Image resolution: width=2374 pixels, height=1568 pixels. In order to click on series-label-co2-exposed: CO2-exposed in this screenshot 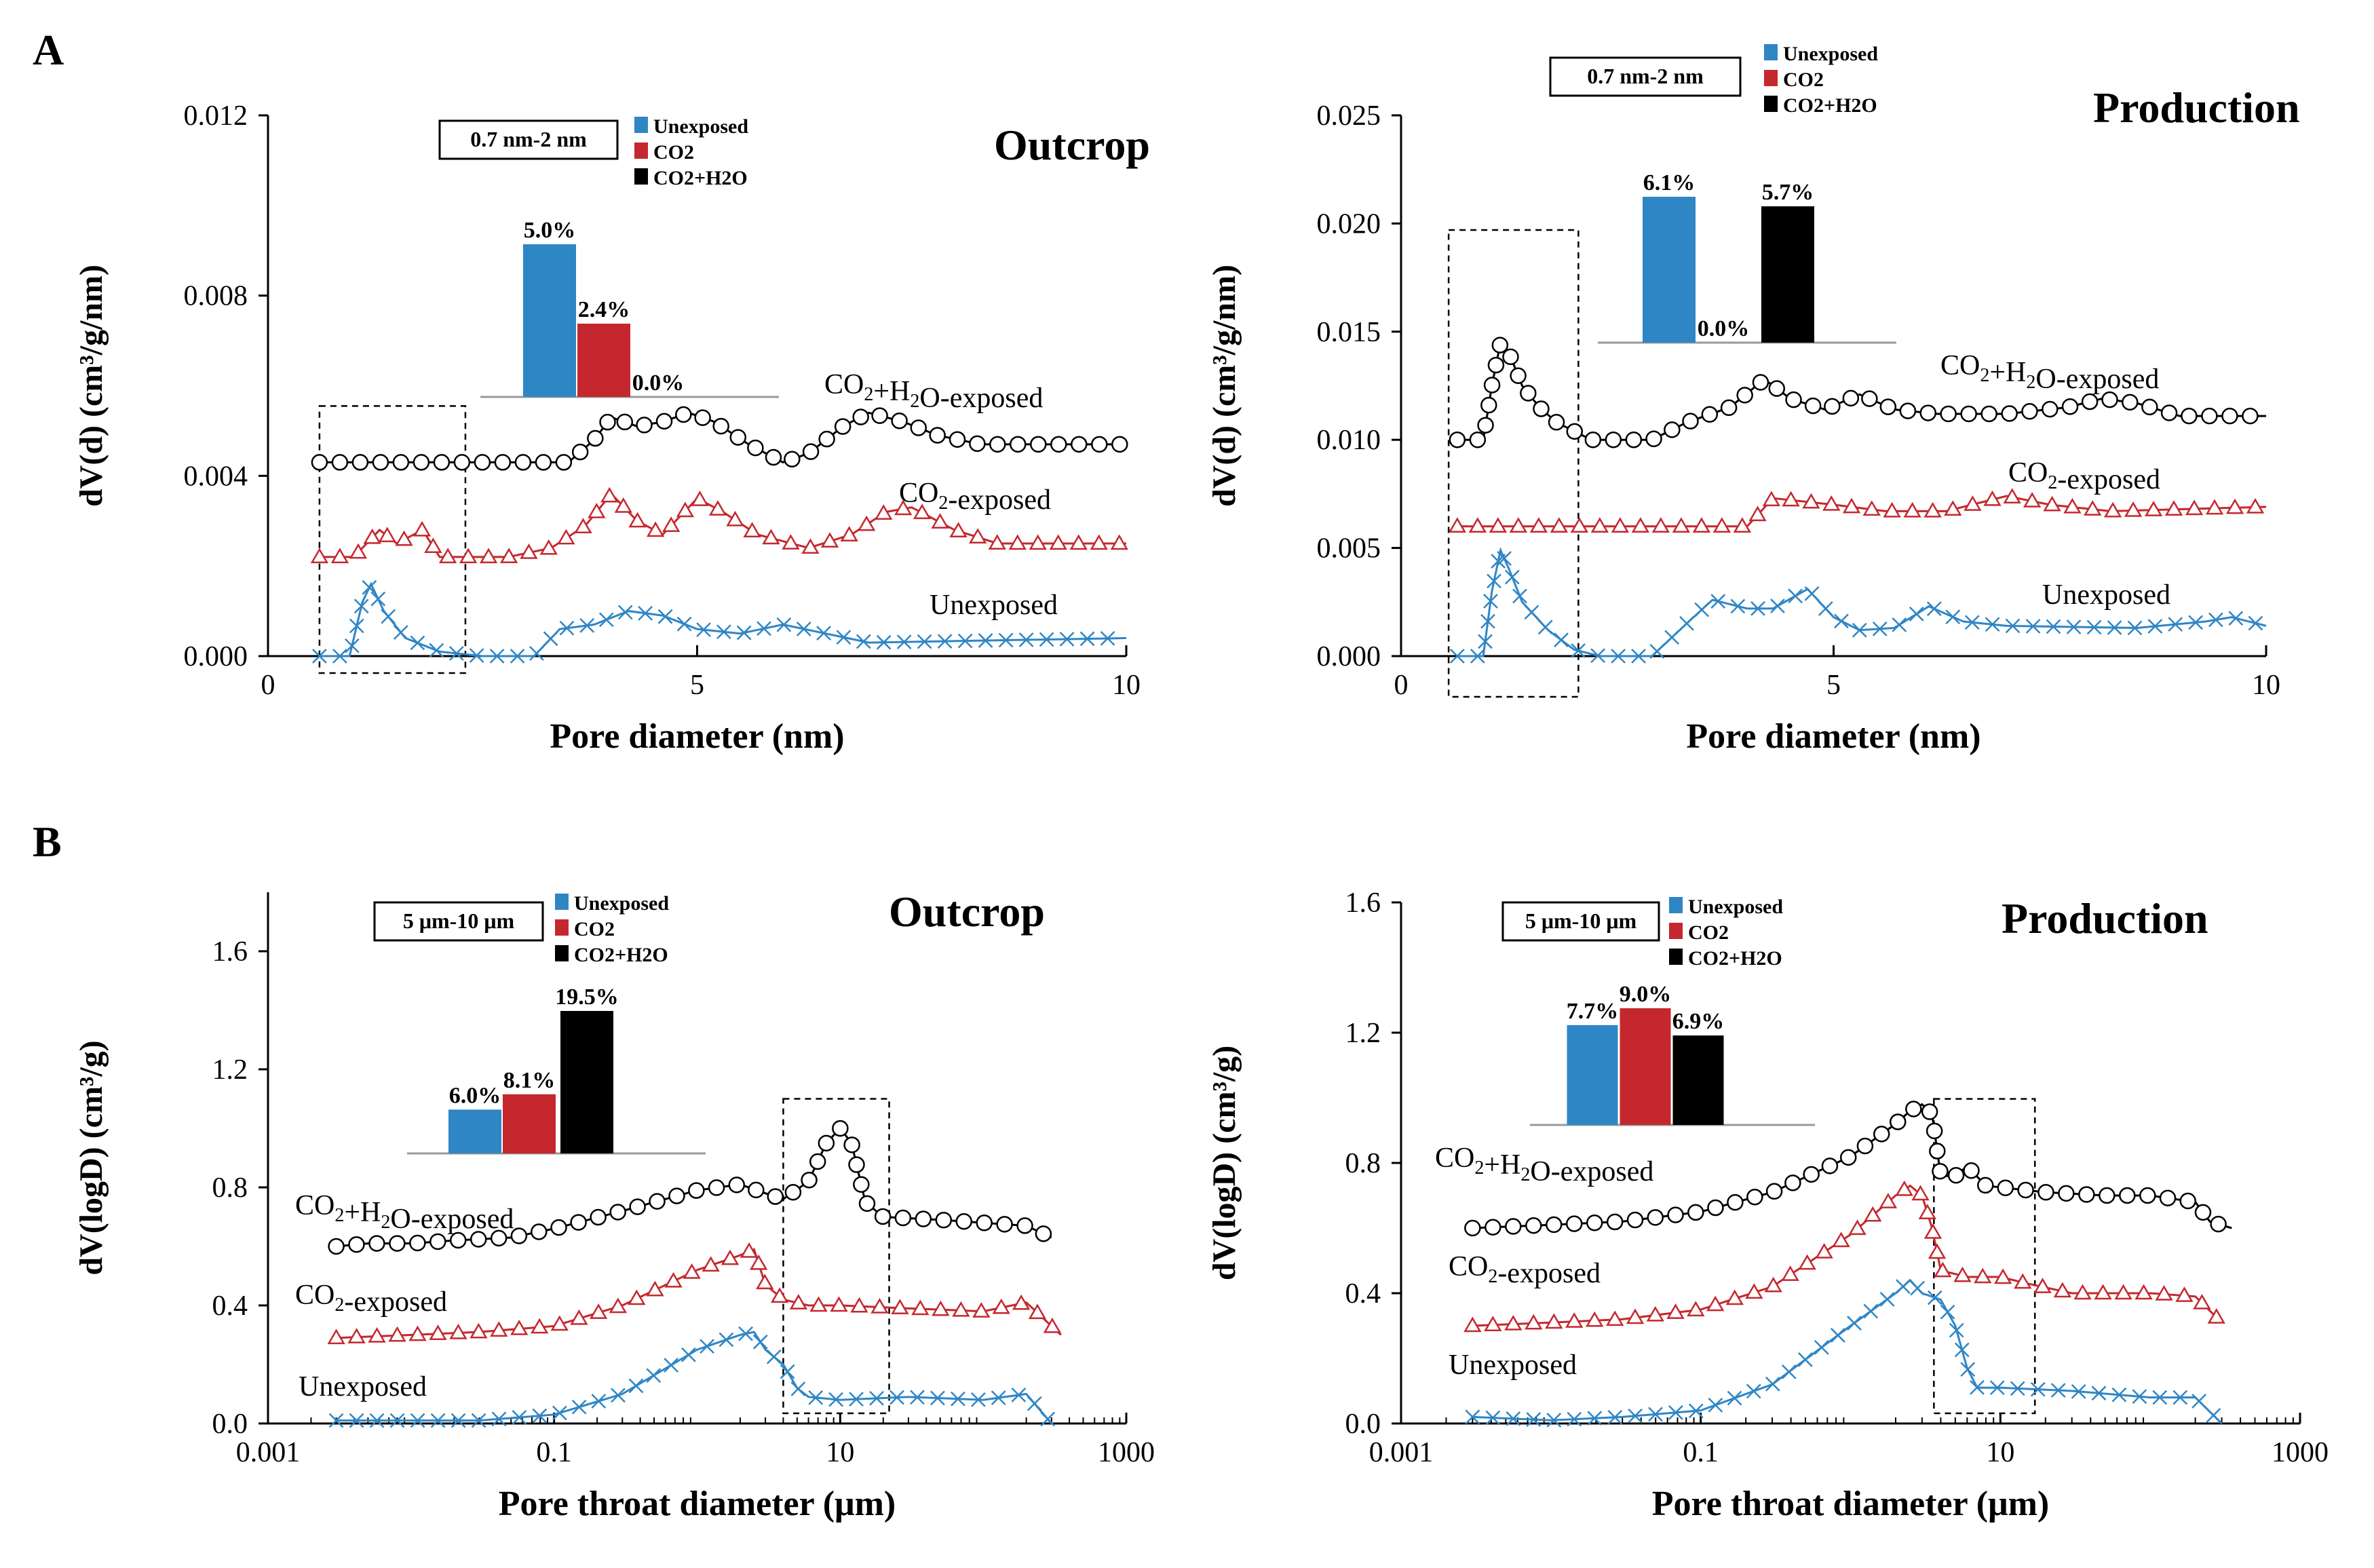, I will do `click(371, 1299)`.